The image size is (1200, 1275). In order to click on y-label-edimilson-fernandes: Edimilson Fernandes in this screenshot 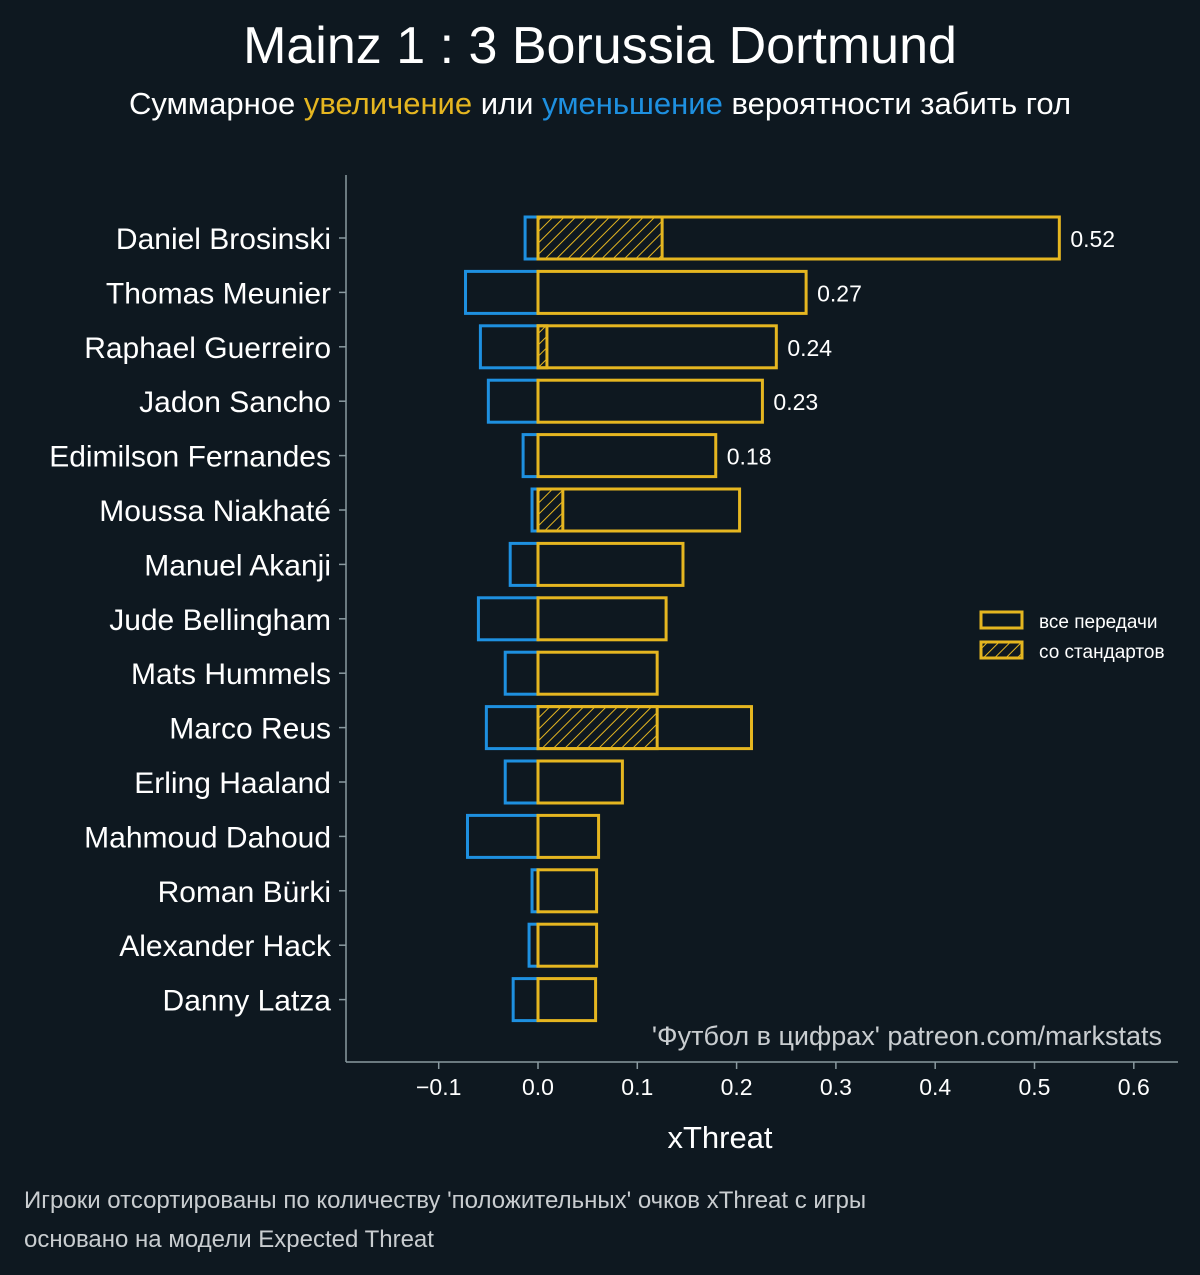, I will do `click(190, 457)`.